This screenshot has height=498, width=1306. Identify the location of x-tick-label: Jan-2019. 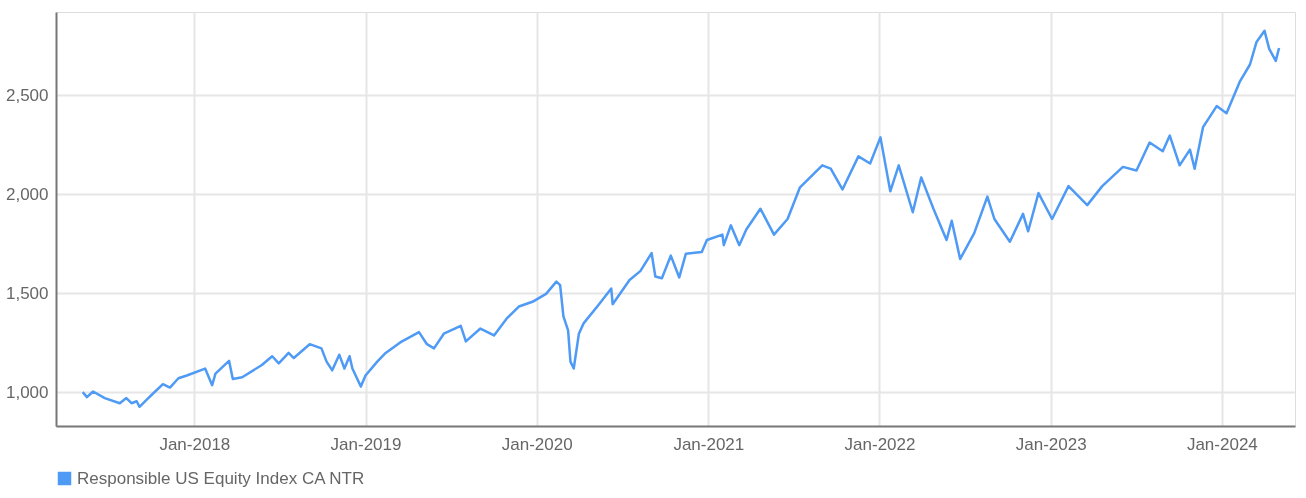
(366, 444).